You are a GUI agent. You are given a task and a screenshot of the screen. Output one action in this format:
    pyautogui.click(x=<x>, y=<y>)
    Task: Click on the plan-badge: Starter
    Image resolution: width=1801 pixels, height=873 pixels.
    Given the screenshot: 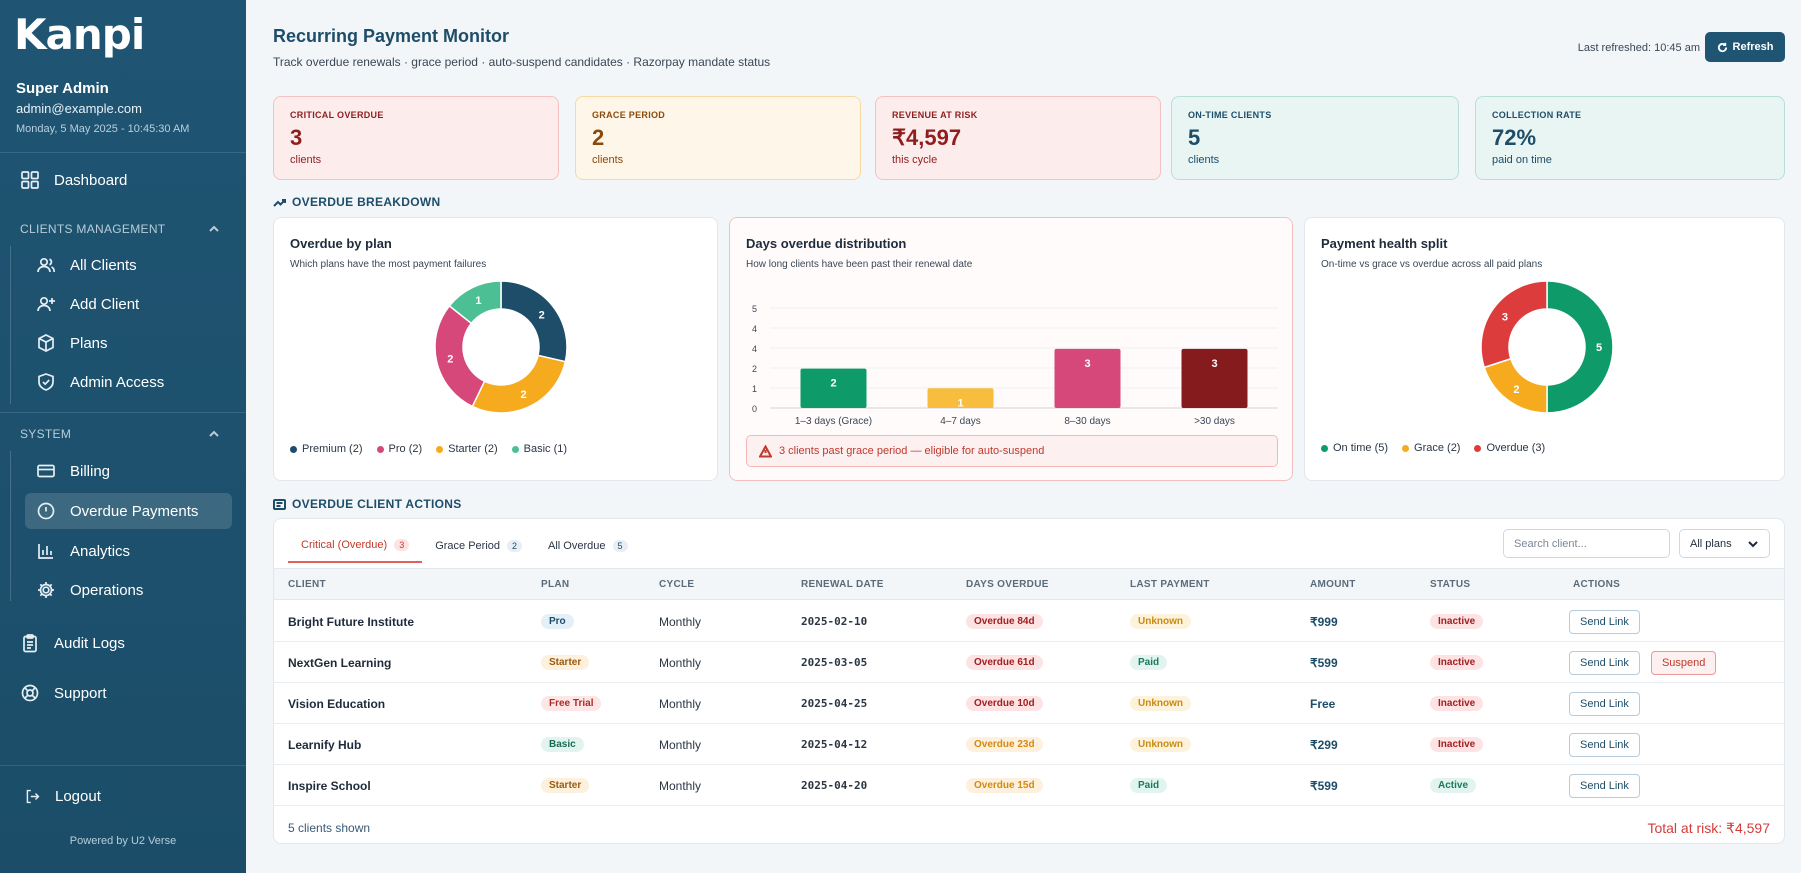 What is the action you would take?
    pyautogui.click(x=565, y=662)
    